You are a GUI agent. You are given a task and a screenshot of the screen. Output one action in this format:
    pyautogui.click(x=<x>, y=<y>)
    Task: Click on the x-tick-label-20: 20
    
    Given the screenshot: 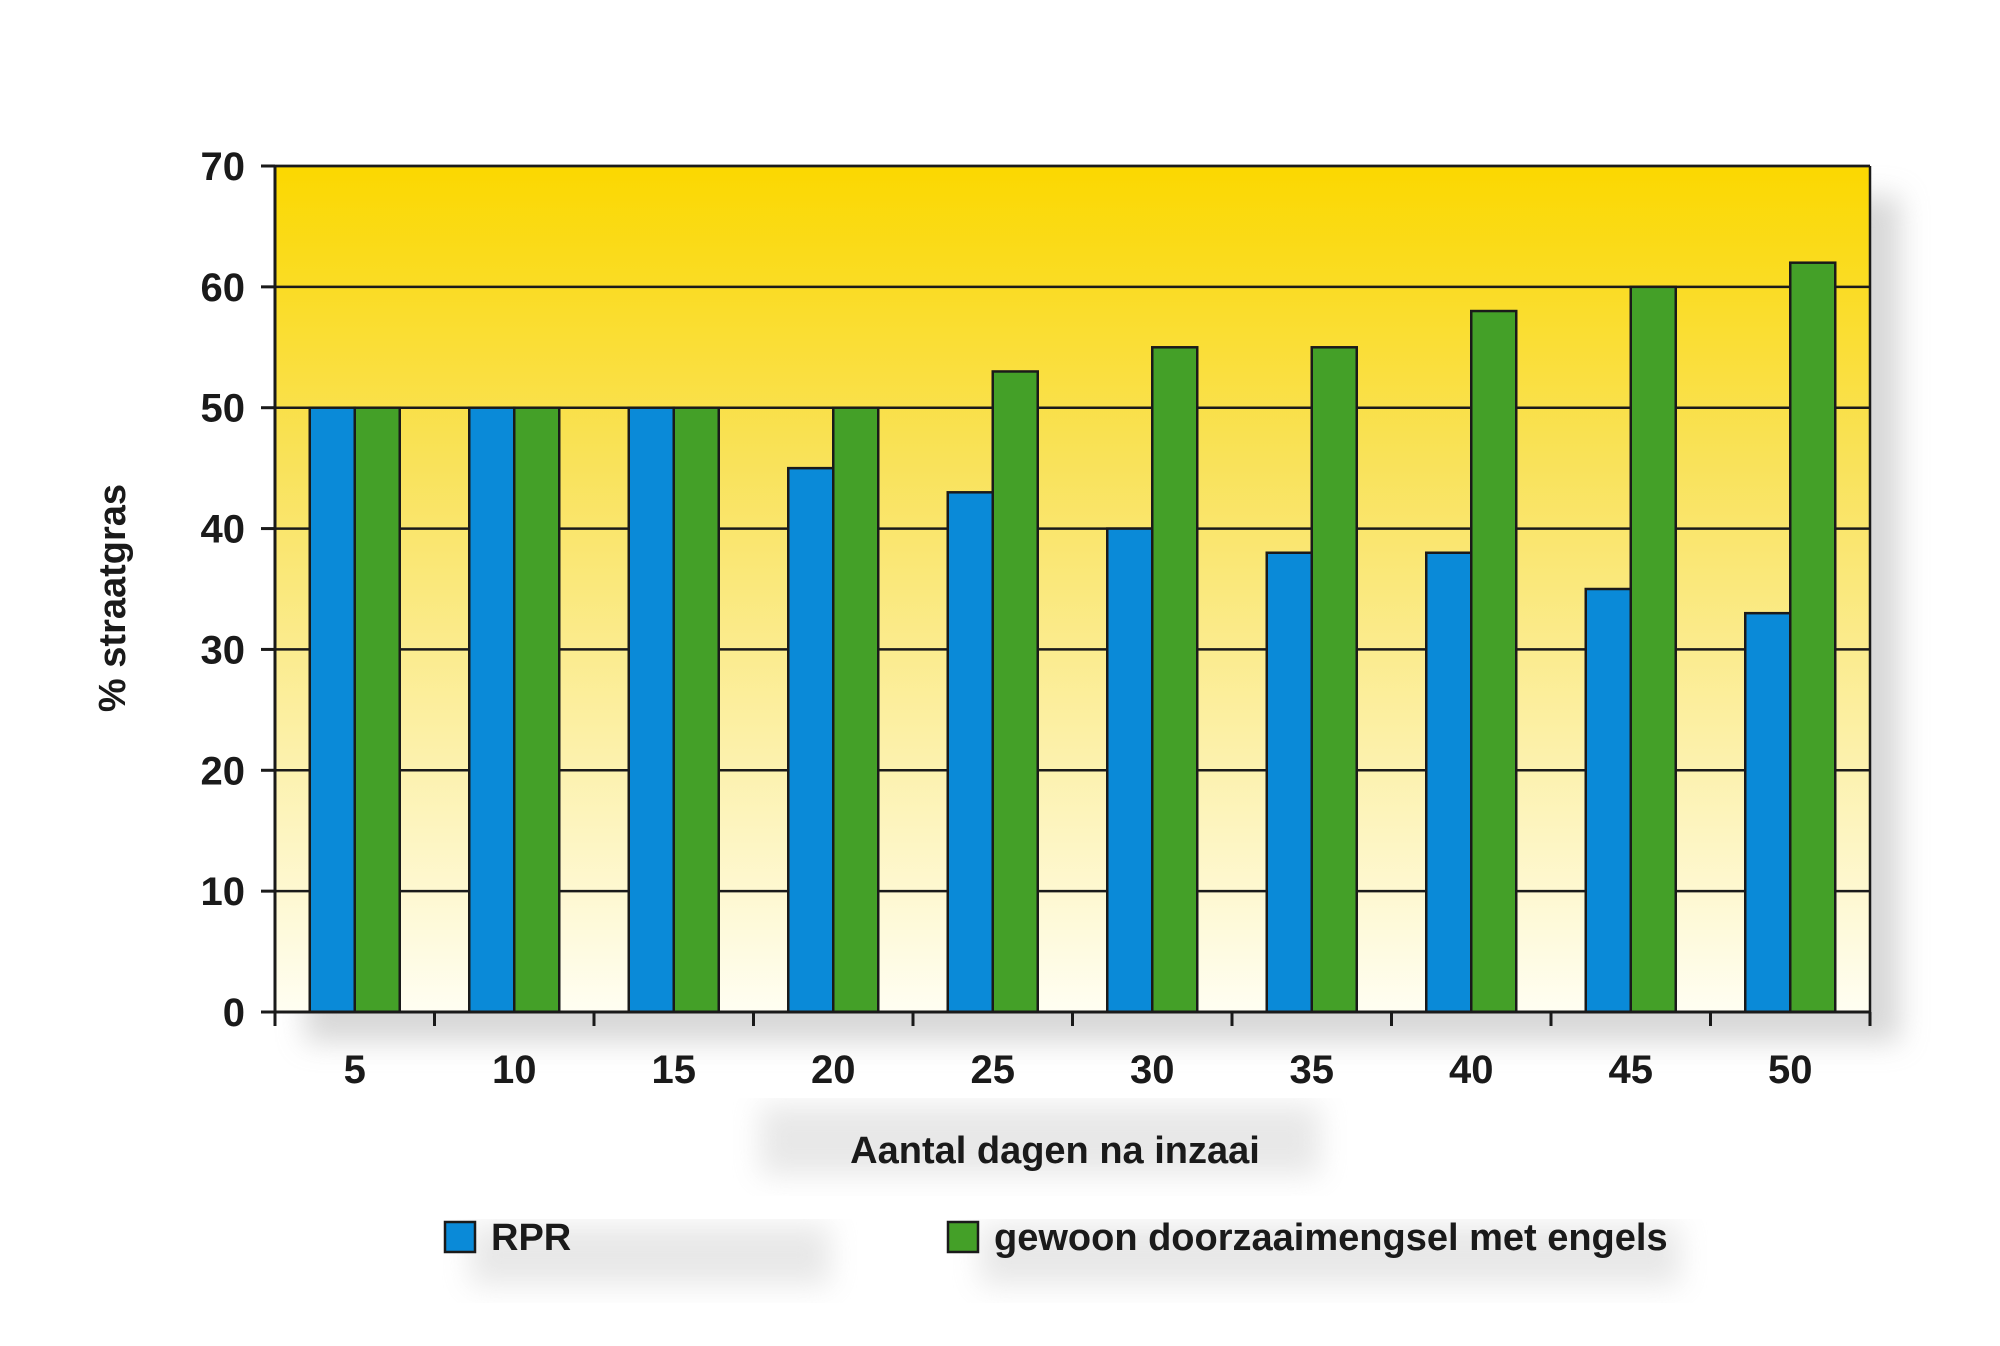 What is the action you would take?
    pyautogui.click(x=833, y=1070)
    